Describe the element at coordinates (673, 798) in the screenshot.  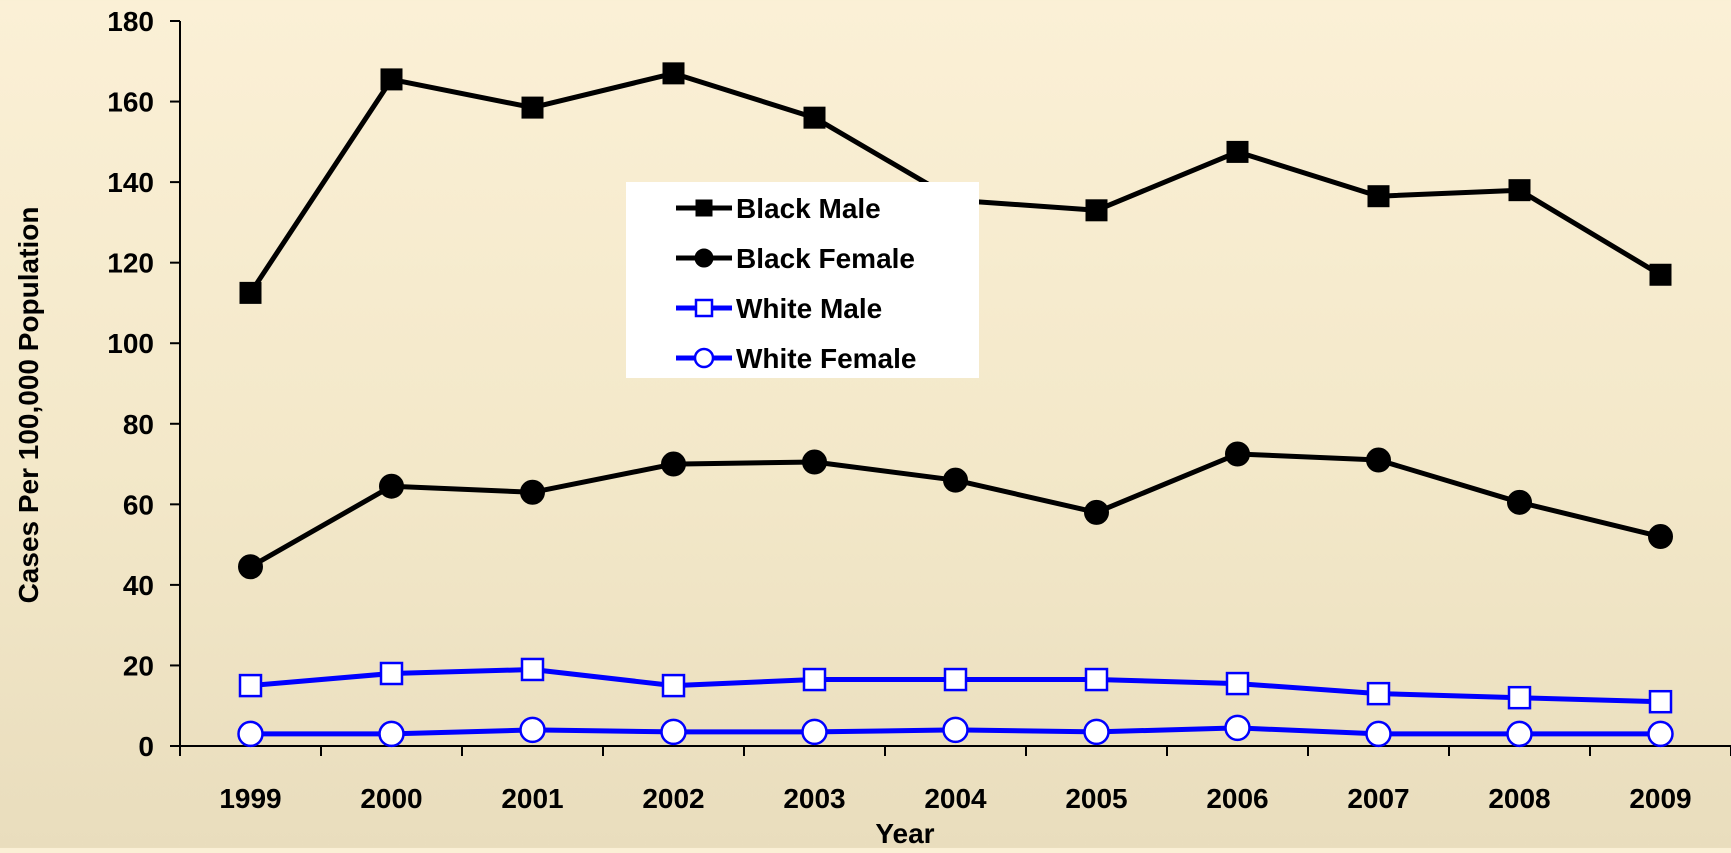
I see `x-tick-label: 2002` at that location.